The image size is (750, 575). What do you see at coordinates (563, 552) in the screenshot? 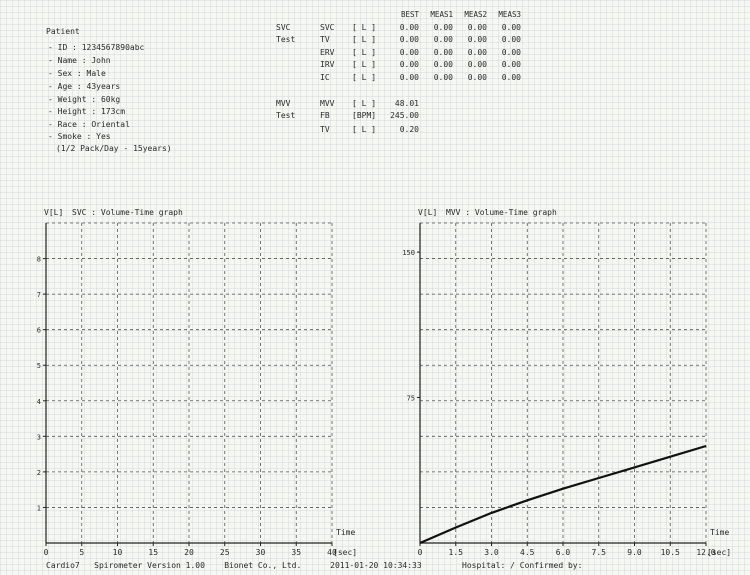
I see `x-tick-label: 6.0` at bounding box center [563, 552].